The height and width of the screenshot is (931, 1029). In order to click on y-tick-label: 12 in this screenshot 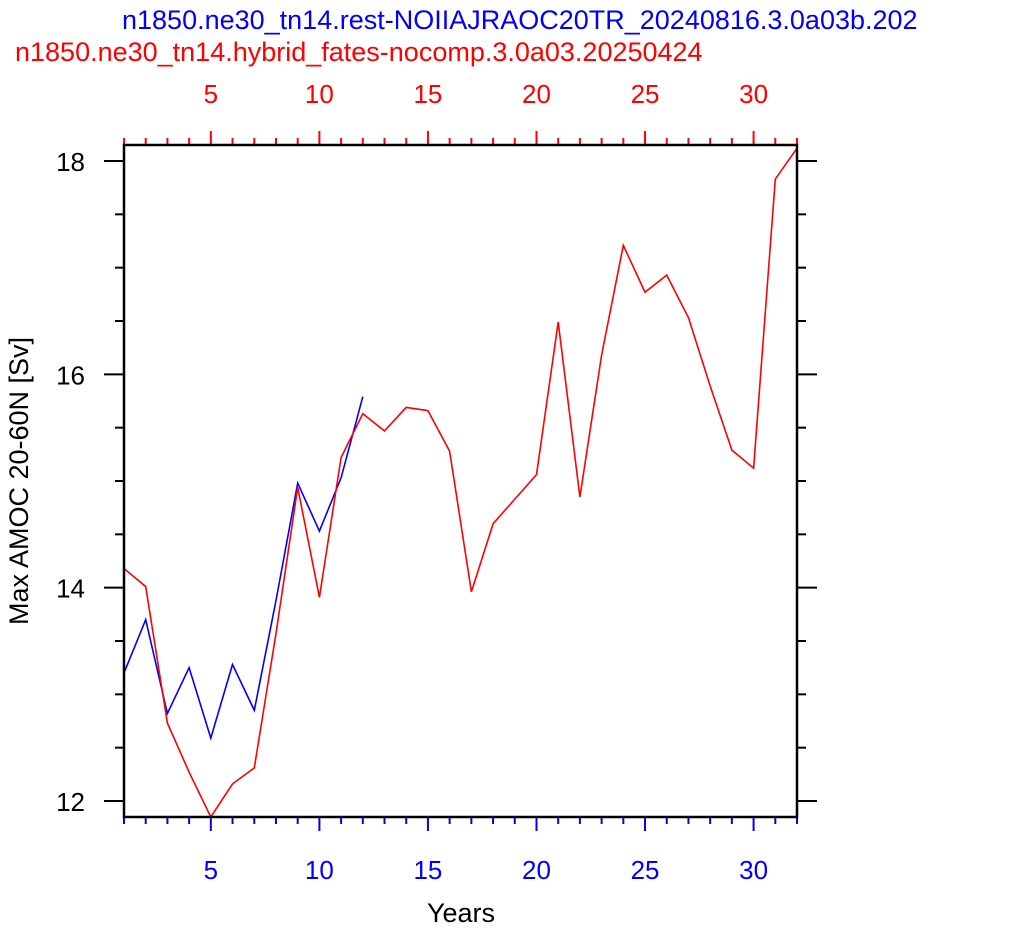, I will do `click(70, 802)`.